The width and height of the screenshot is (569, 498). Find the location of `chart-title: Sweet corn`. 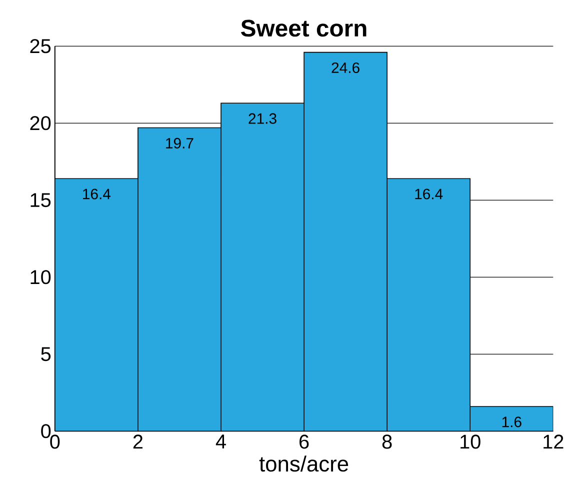

chart-title: Sweet corn is located at coordinates (303, 28).